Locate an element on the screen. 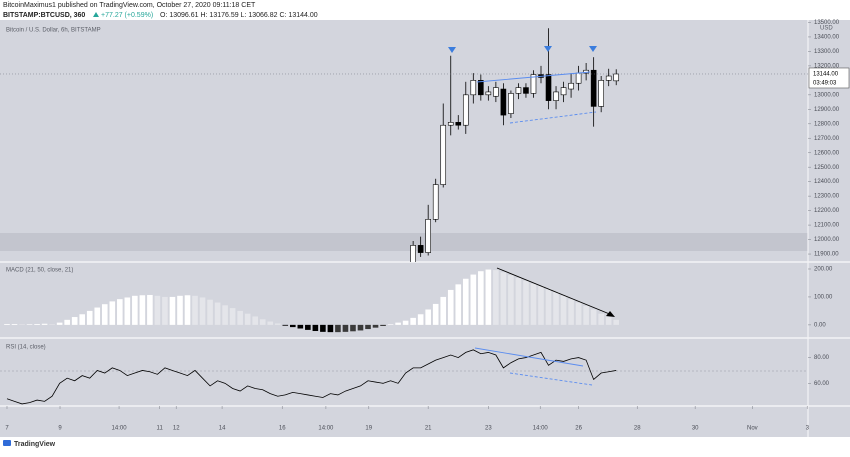  y-tick-label: 12200.00 is located at coordinates (827, 211).